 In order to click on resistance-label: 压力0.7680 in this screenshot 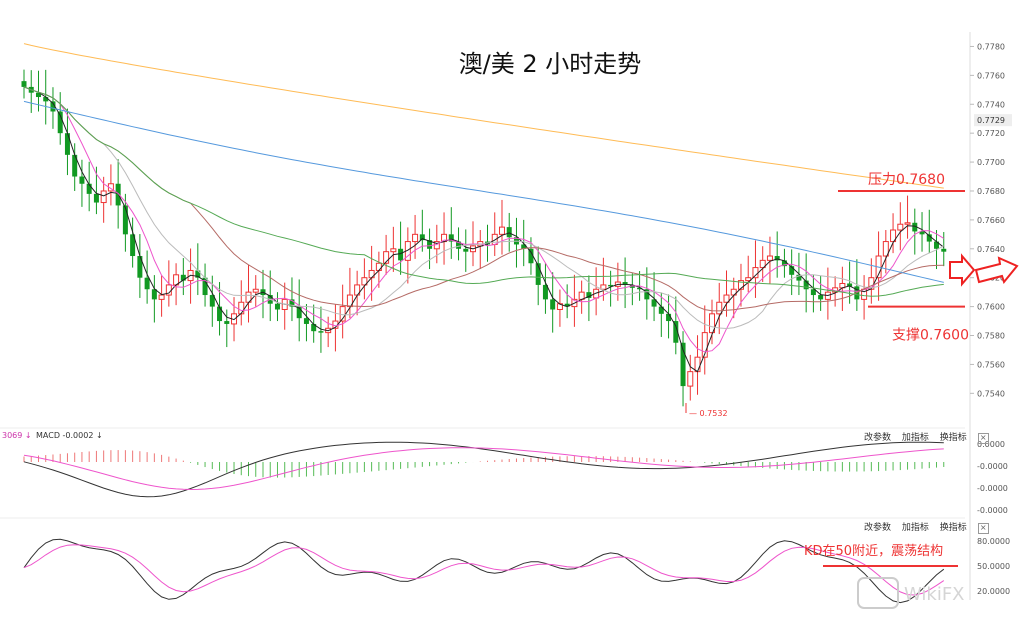, I will do `click(906, 180)`.